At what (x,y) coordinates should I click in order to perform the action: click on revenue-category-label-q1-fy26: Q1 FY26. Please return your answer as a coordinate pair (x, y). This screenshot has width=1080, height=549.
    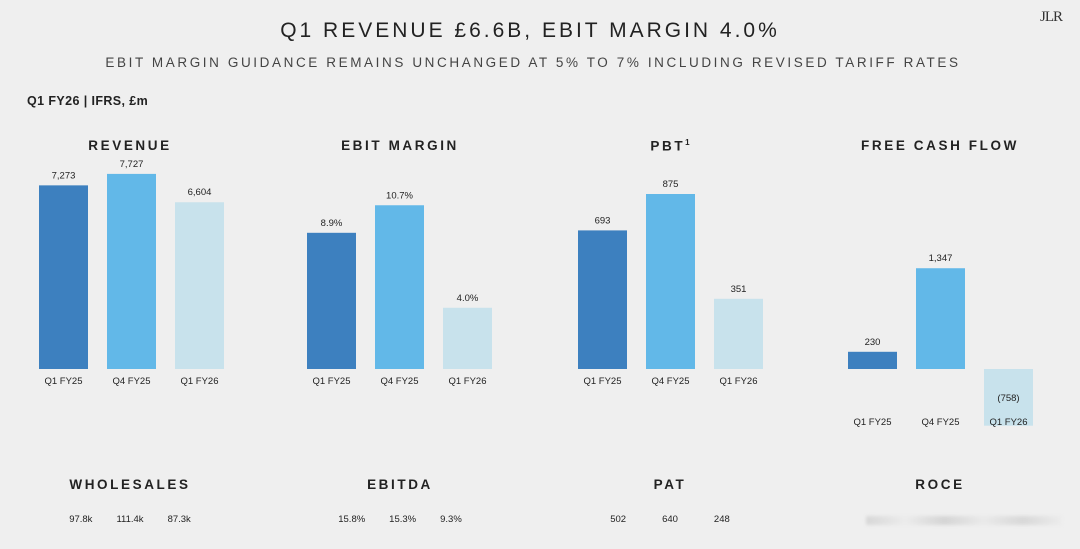
    Looking at the image, I should click on (199, 381).